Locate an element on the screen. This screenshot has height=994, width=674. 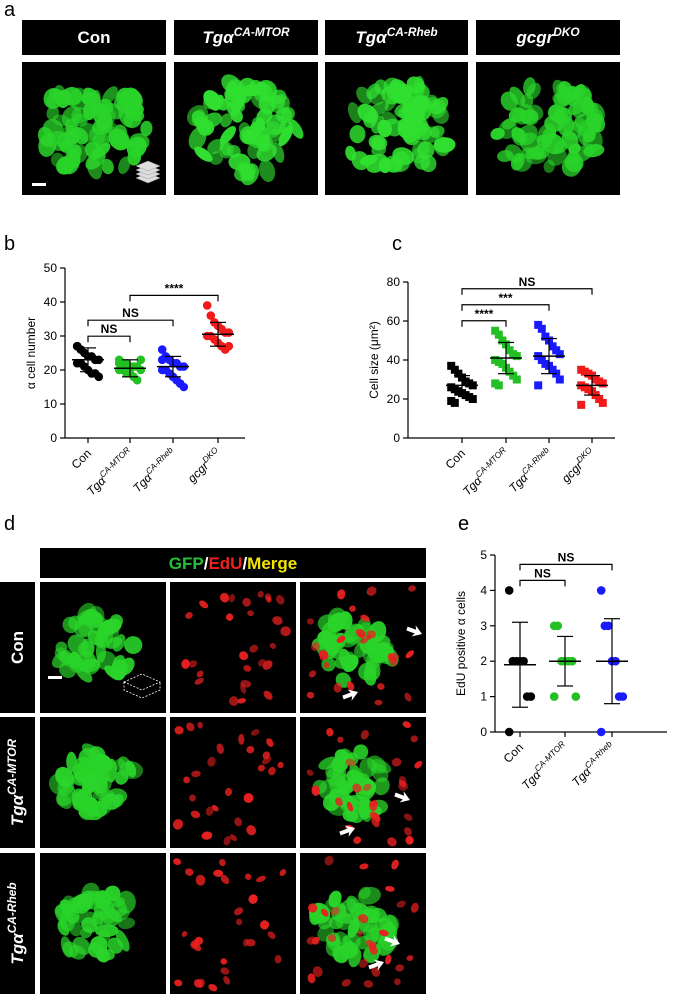
label: TgαCA-Rheb is located at coordinates (16, 923).